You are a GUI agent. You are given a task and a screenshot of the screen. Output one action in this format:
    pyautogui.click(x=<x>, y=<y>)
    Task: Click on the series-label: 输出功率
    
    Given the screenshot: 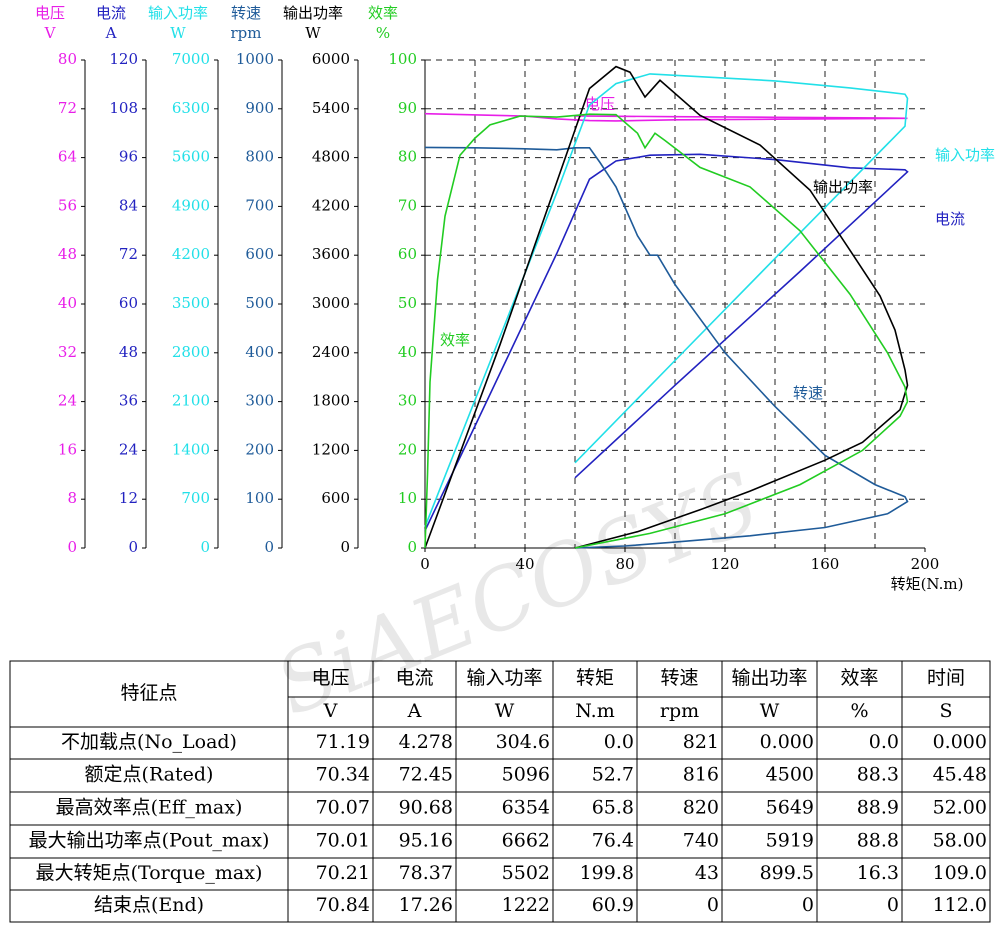 What is the action you would take?
    pyautogui.click(x=843, y=187)
    